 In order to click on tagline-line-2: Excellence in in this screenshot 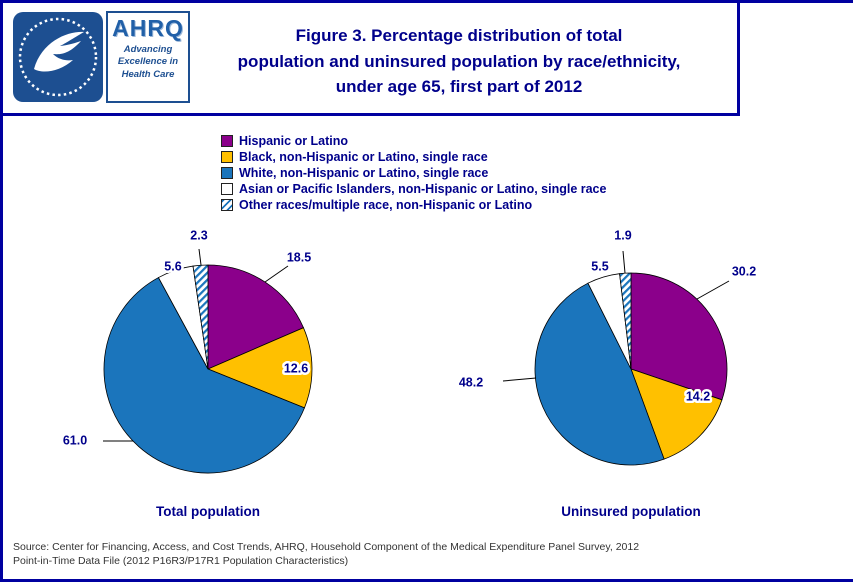, I will do `click(148, 62)`.